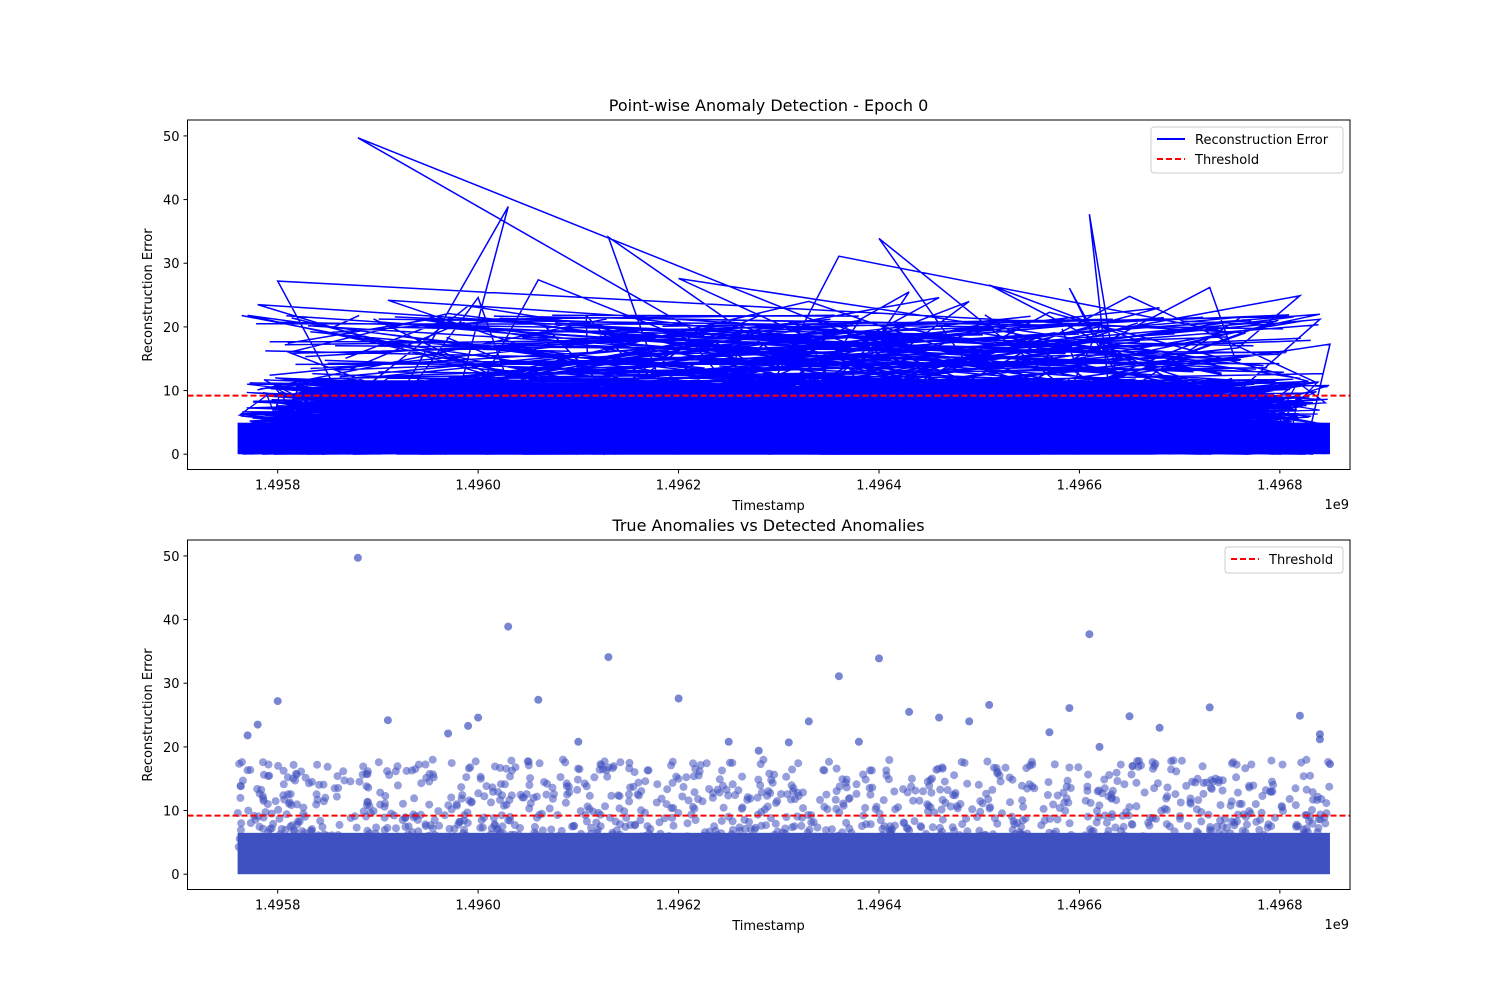  What do you see at coordinates (171, 621) in the screenshot?
I see `y-tick-label: 40` at bounding box center [171, 621].